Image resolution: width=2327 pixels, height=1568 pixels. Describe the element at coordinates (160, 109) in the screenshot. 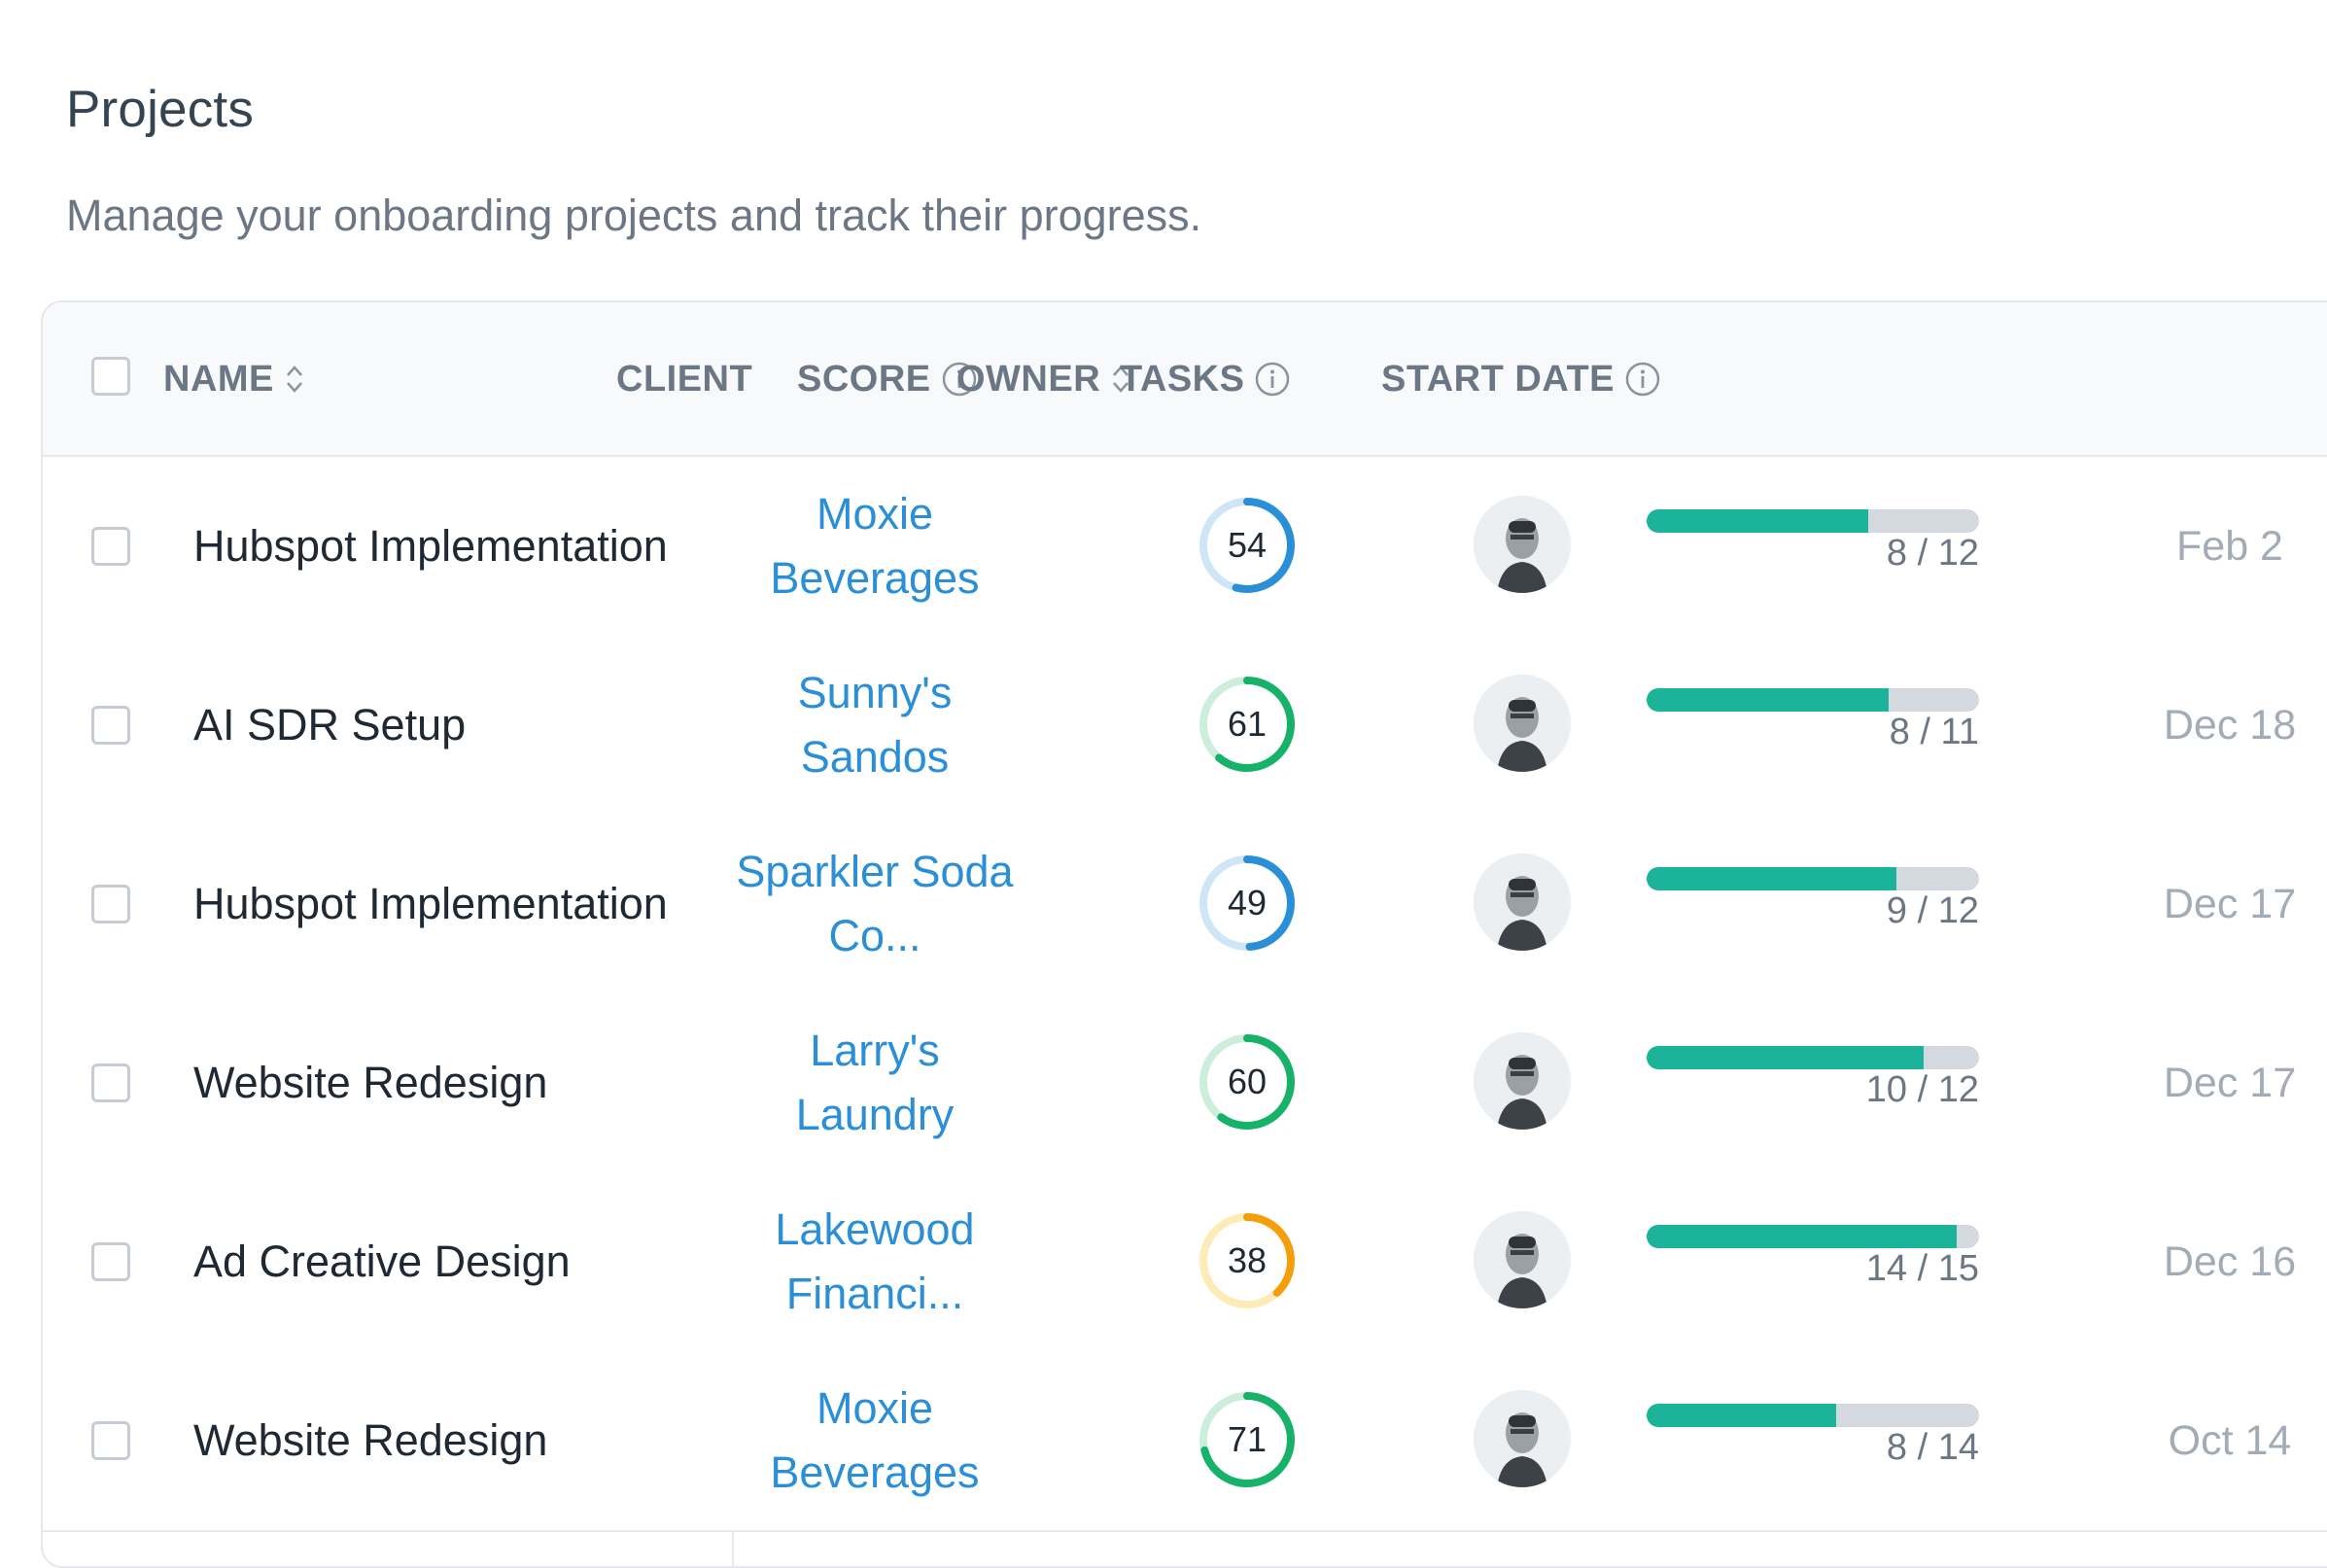

I see `page-title: Projects` at that location.